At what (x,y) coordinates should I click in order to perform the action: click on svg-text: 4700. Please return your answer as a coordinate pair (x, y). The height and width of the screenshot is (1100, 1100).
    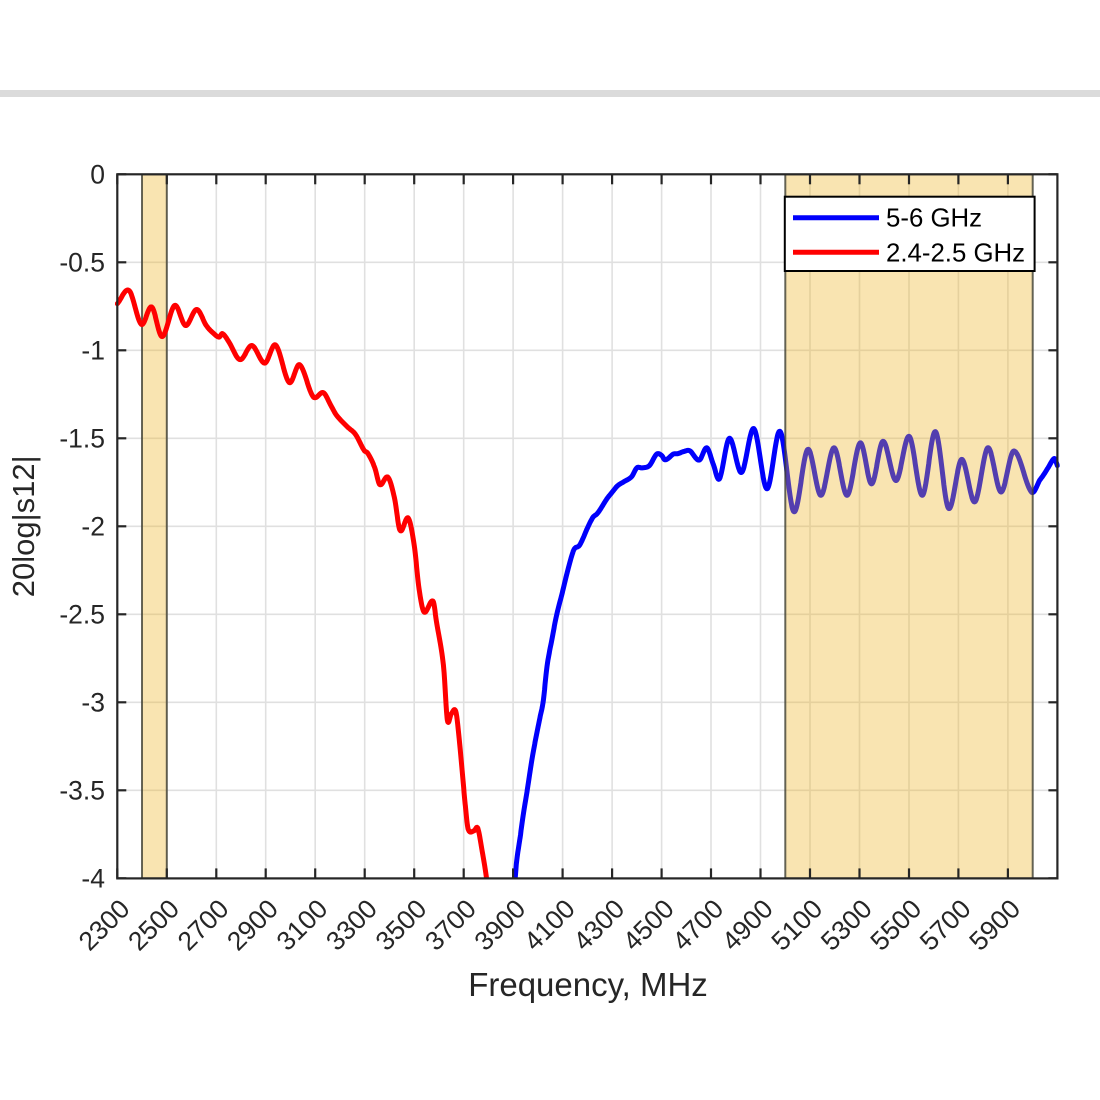
    Looking at the image, I should click on (697, 925).